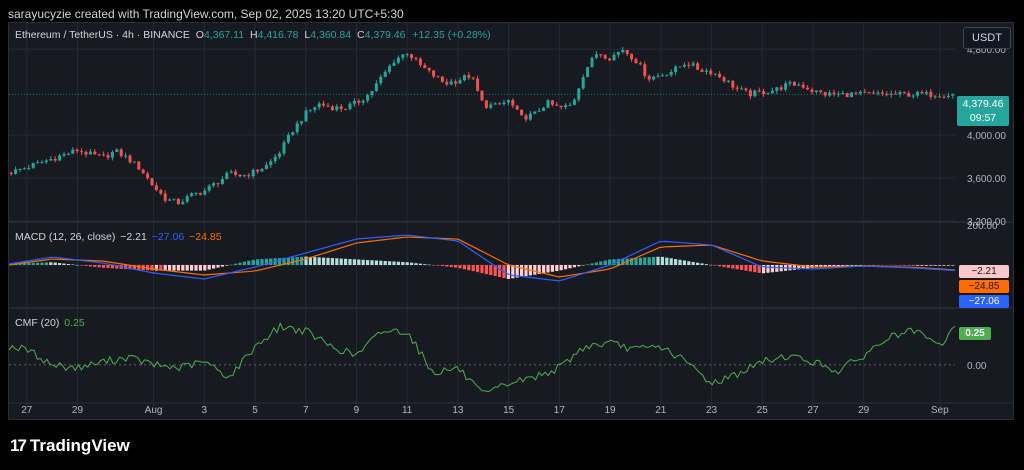 The image size is (1024, 470). What do you see at coordinates (27, 410) in the screenshot?
I see `x-tick-label: 27` at bounding box center [27, 410].